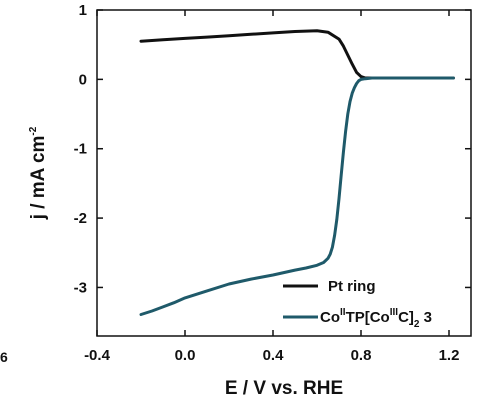 Image resolution: width=478 pixels, height=405 pixels. What do you see at coordinates (80, 149) in the screenshot?
I see `y-tick-label: -1` at bounding box center [80, 149].